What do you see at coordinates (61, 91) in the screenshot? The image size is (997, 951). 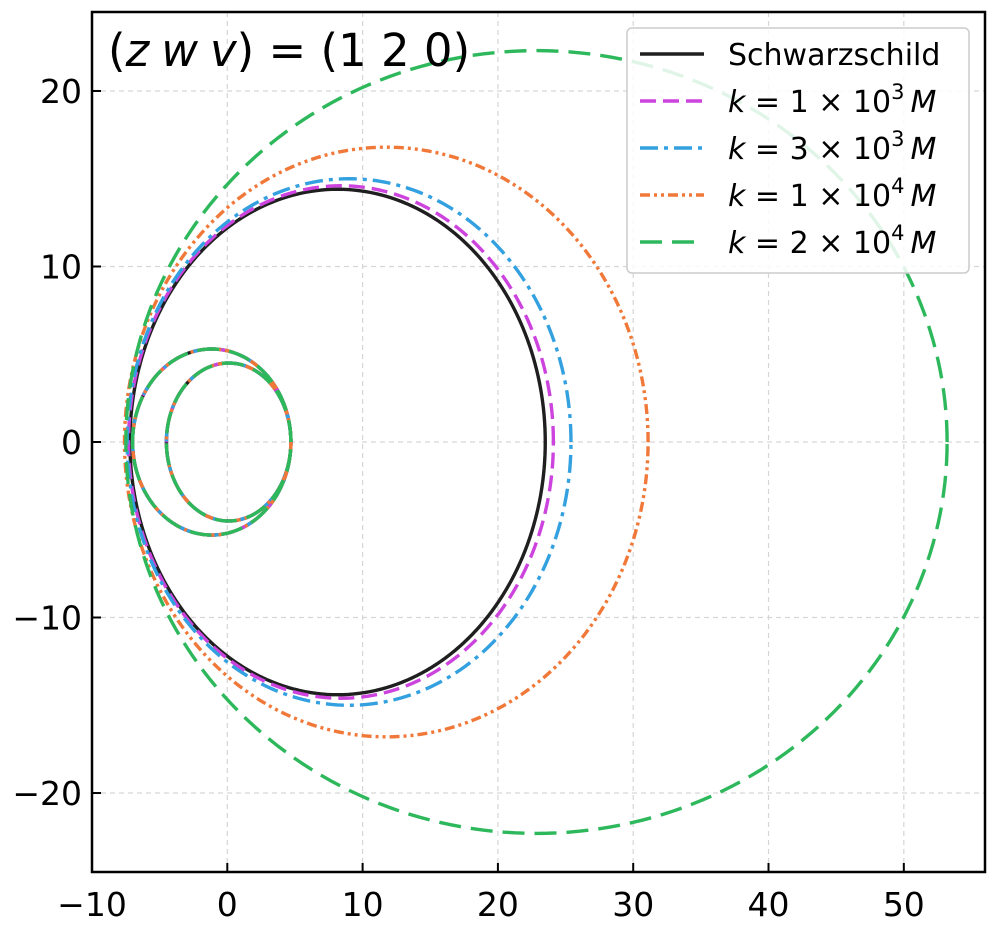 I see `y-tick-label-4: 20` at bounding box center [61, 91].